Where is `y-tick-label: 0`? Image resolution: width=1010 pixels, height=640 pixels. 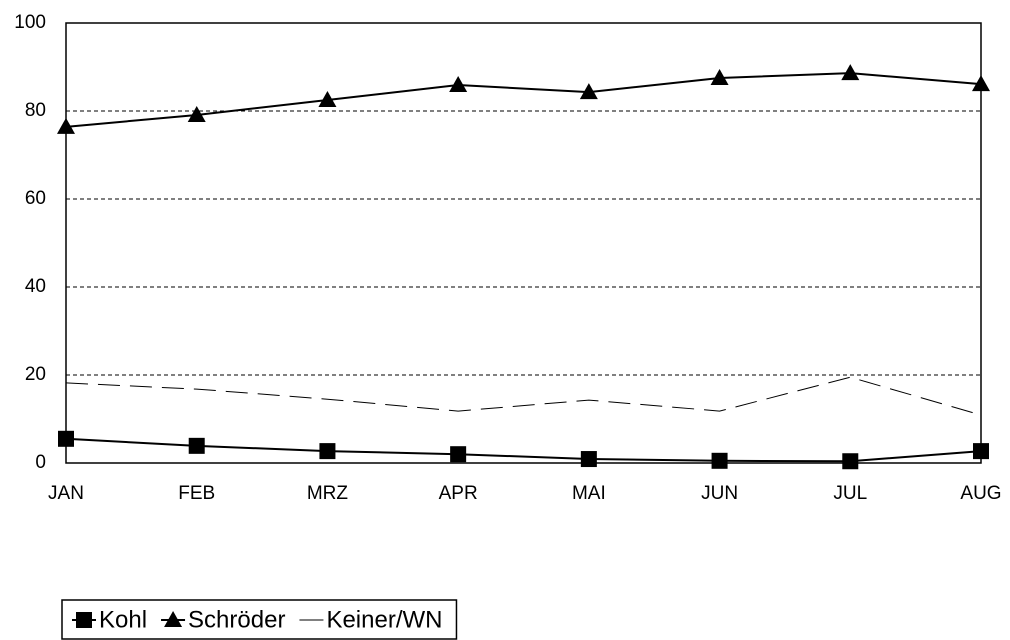 y-tick-label: 0 is located at coordinates (40, 462).